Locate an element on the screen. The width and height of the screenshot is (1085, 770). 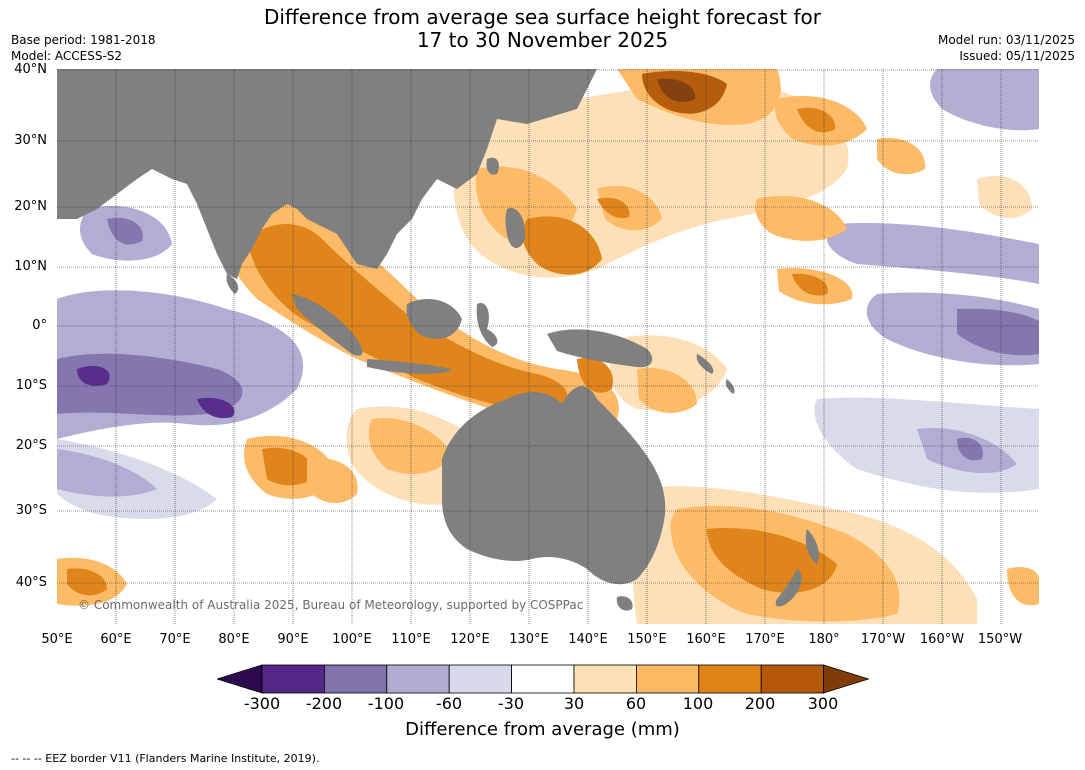
lon-label-140e: 140°E is located at coordinates (588, 639).